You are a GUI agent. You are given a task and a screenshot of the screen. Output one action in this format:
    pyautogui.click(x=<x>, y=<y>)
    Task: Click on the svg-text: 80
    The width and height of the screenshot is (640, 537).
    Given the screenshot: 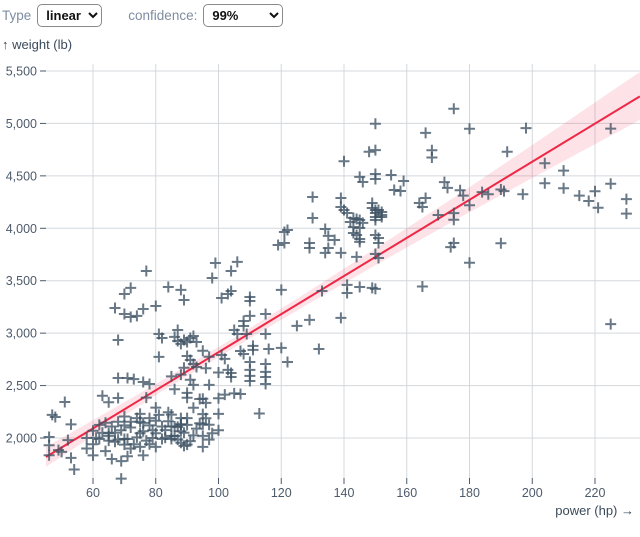 What is the action you would take?
    pyautogui.click(x=156, y=493)
    